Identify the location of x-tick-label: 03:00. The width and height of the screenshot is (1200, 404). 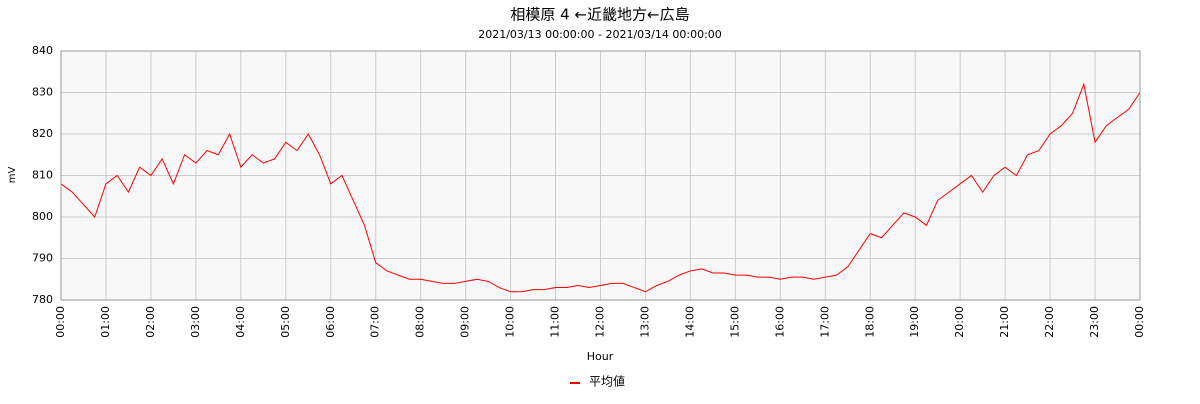
(195, 322).